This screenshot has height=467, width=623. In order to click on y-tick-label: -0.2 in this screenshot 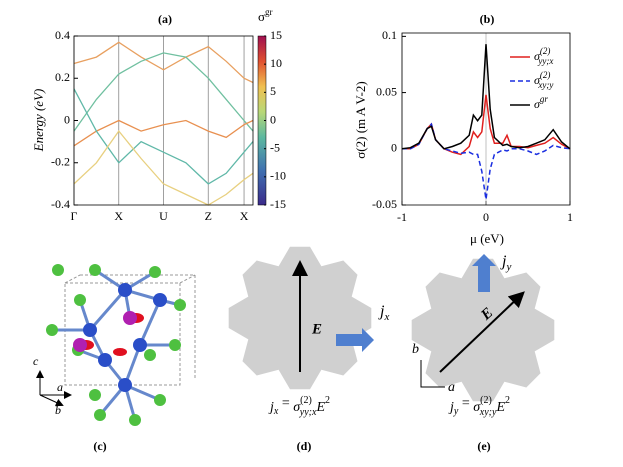, I will do `click(60, 162)`.